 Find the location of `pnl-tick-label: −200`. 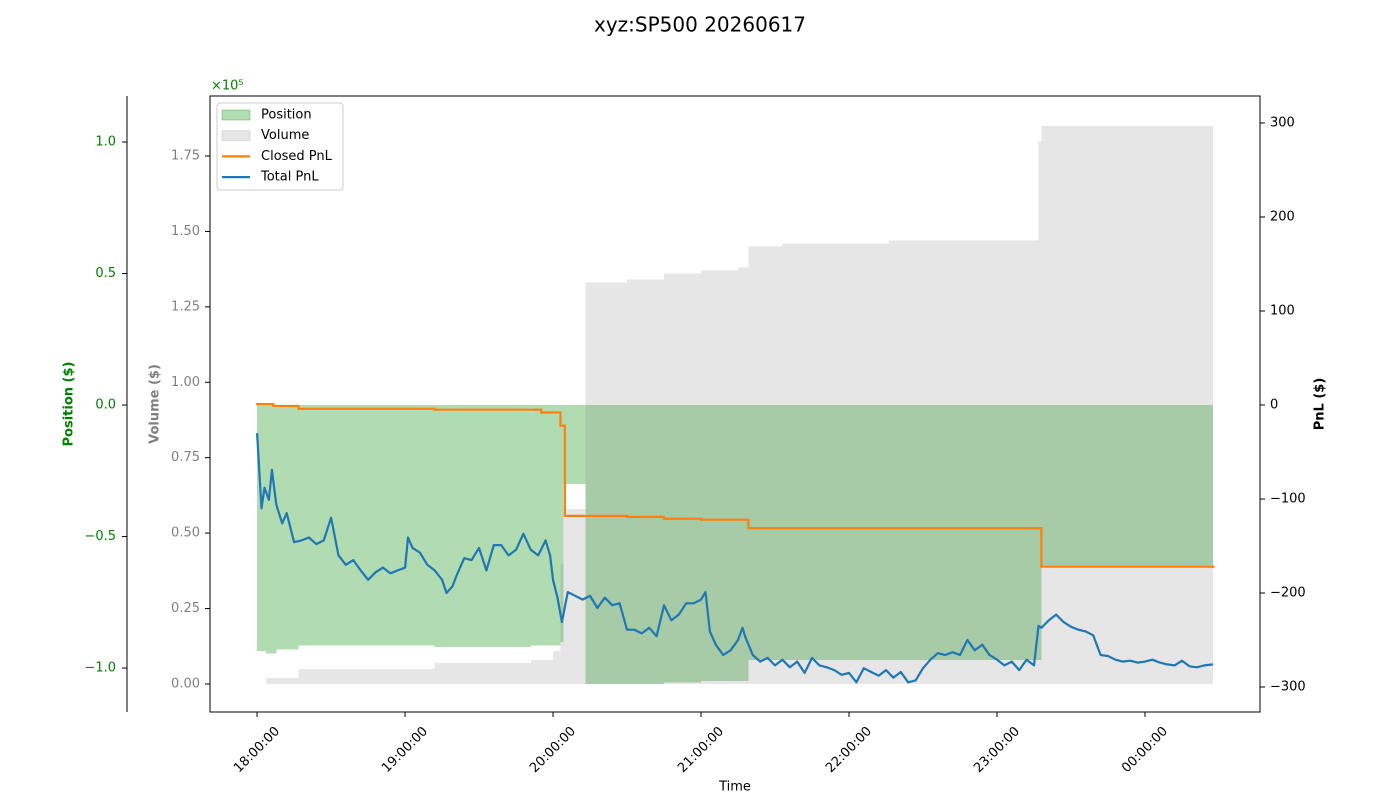

pnl-tick-label: −200 is located at coordinates (1288, 592).